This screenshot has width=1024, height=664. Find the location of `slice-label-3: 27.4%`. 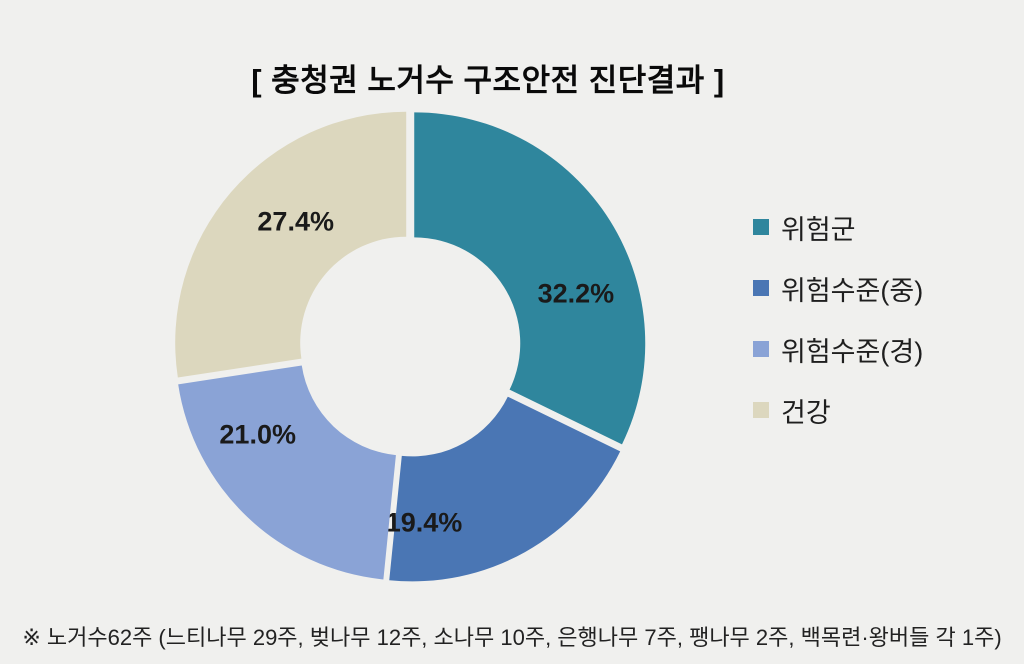

slice-label-3: 27.4% is located at coordinates (295, 221).